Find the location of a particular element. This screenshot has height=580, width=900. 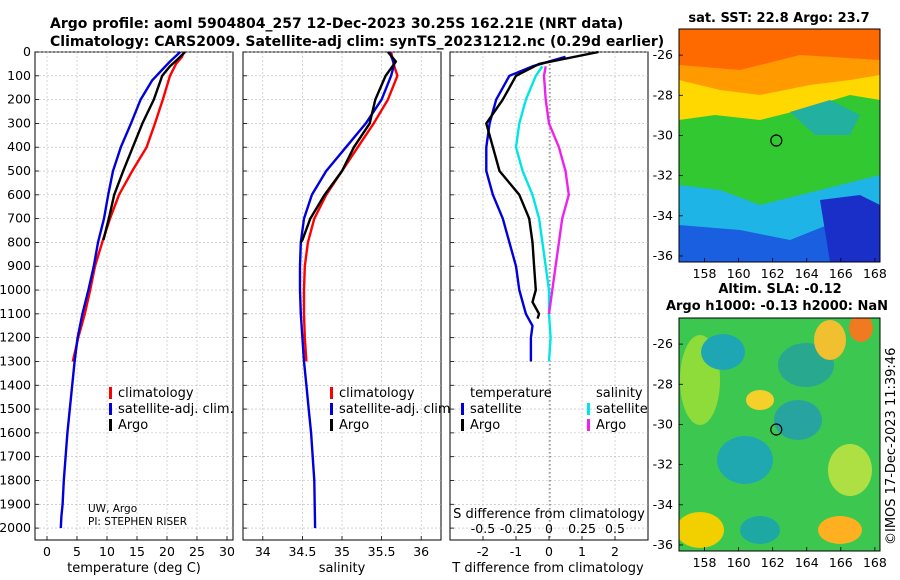

map-tick-label-lat: -34 is located at coordinates (663, 504).